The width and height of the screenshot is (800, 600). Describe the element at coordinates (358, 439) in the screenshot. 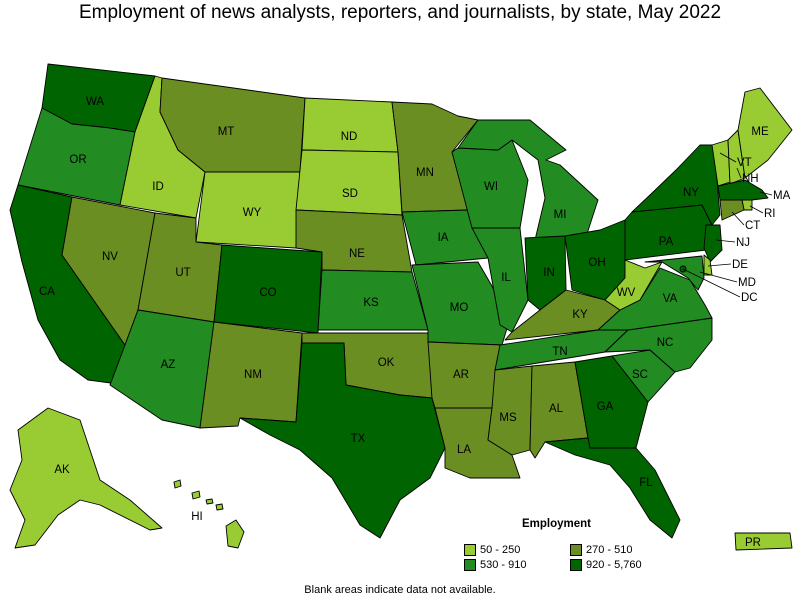

I see `label-TX: TX` at that location.